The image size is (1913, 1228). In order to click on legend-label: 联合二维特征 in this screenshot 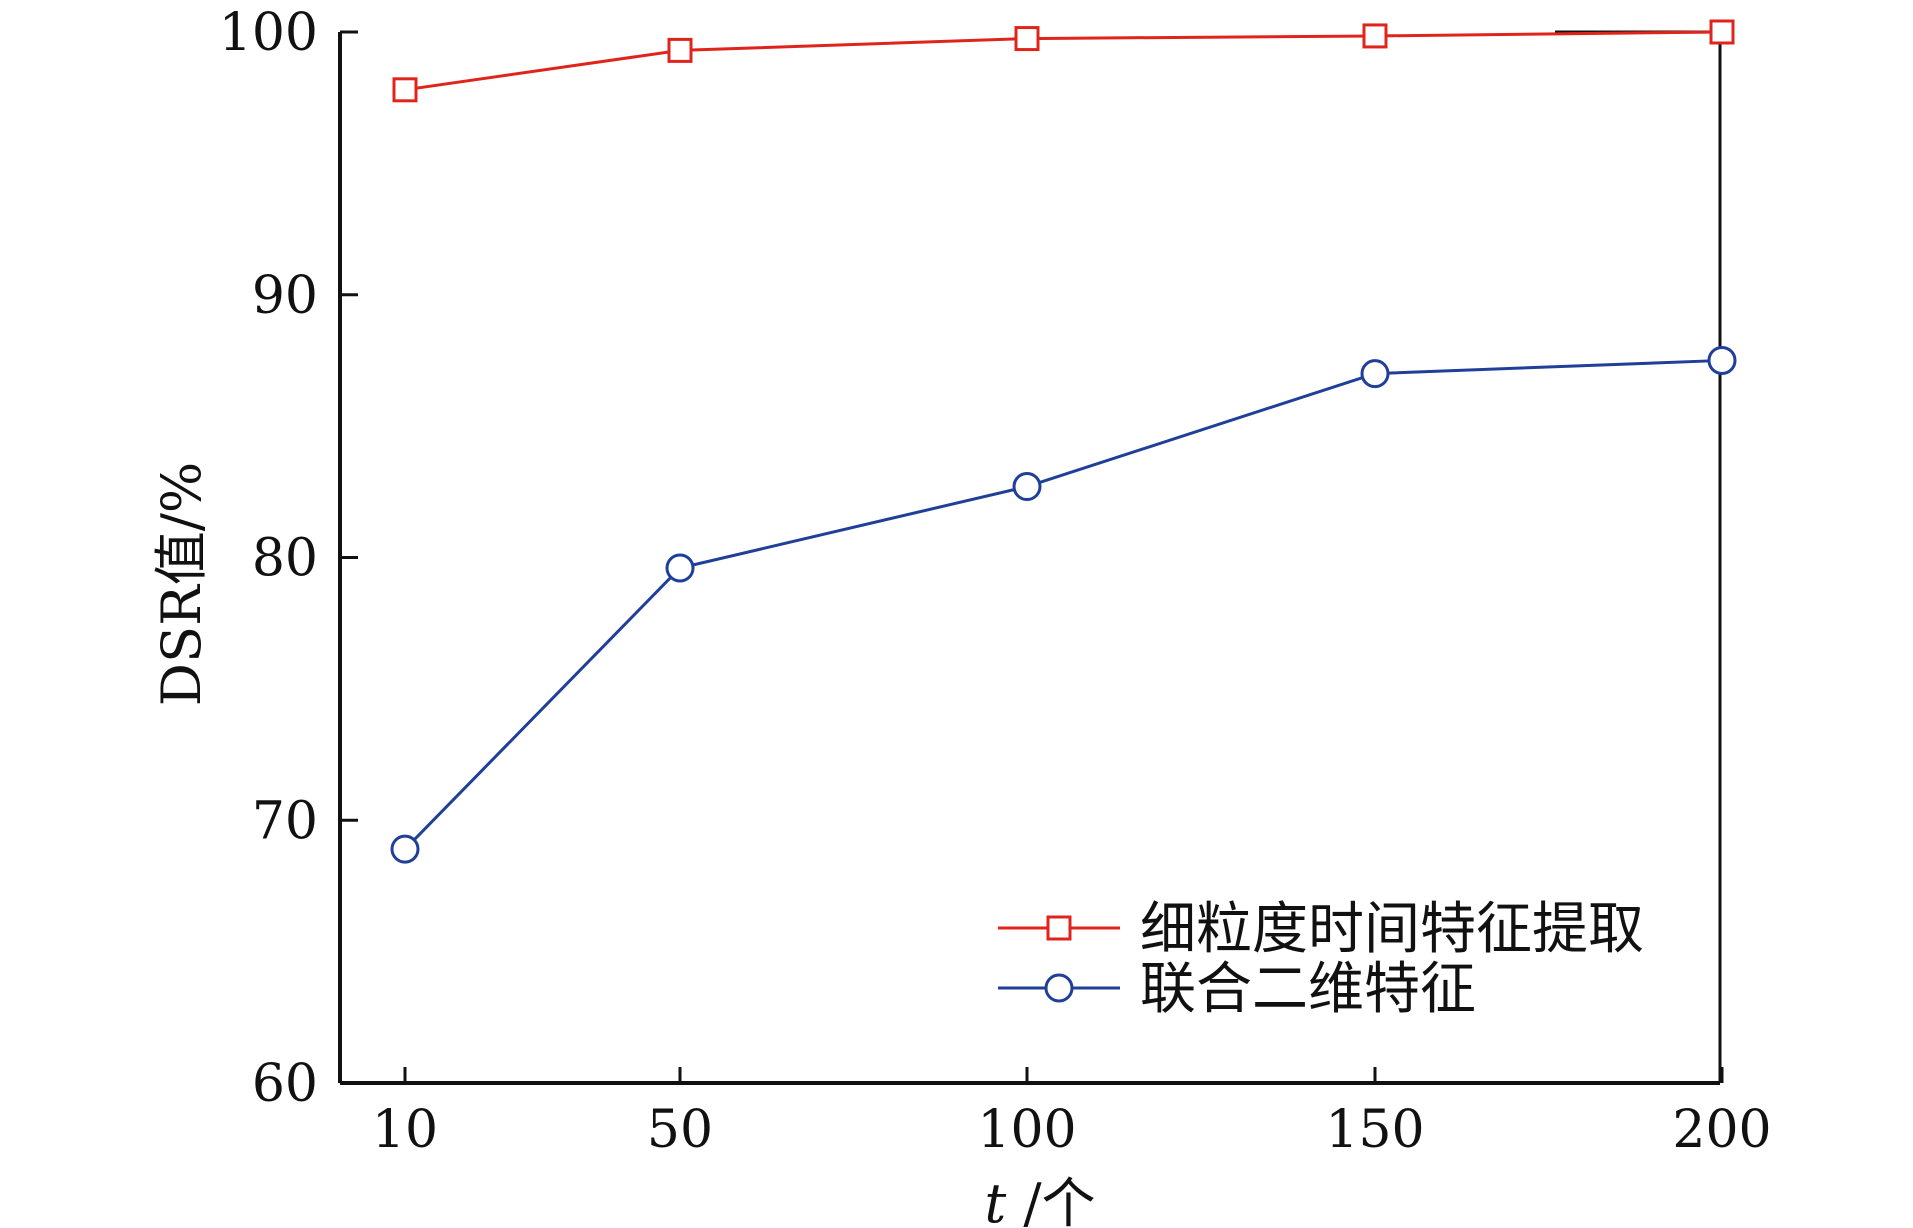, I will do `click(1308, 989)`.